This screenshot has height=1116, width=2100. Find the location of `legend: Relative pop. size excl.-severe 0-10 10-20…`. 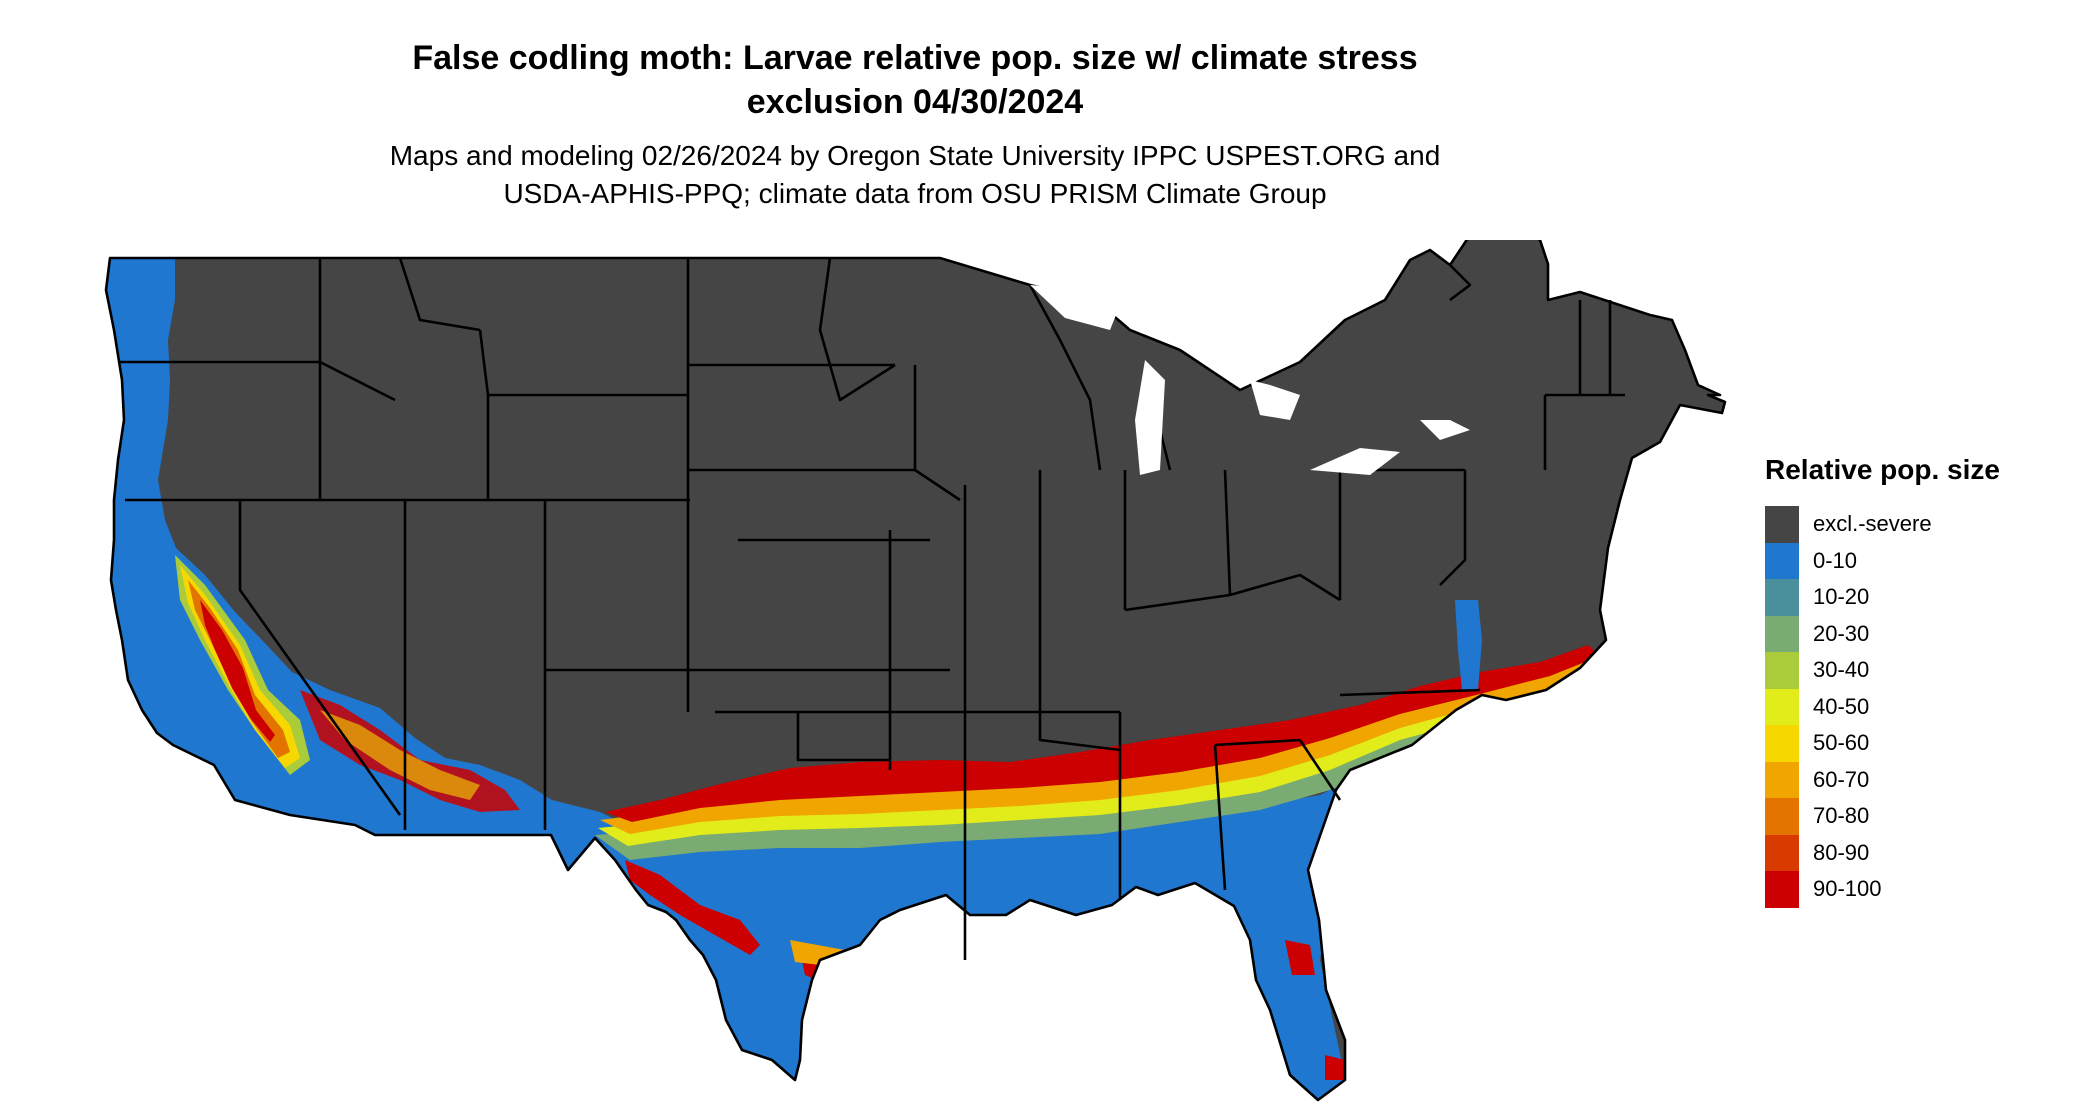

legend: Relative pop. size excl.-severe 0-10 10-20… is located at coordinates (1925, 680).